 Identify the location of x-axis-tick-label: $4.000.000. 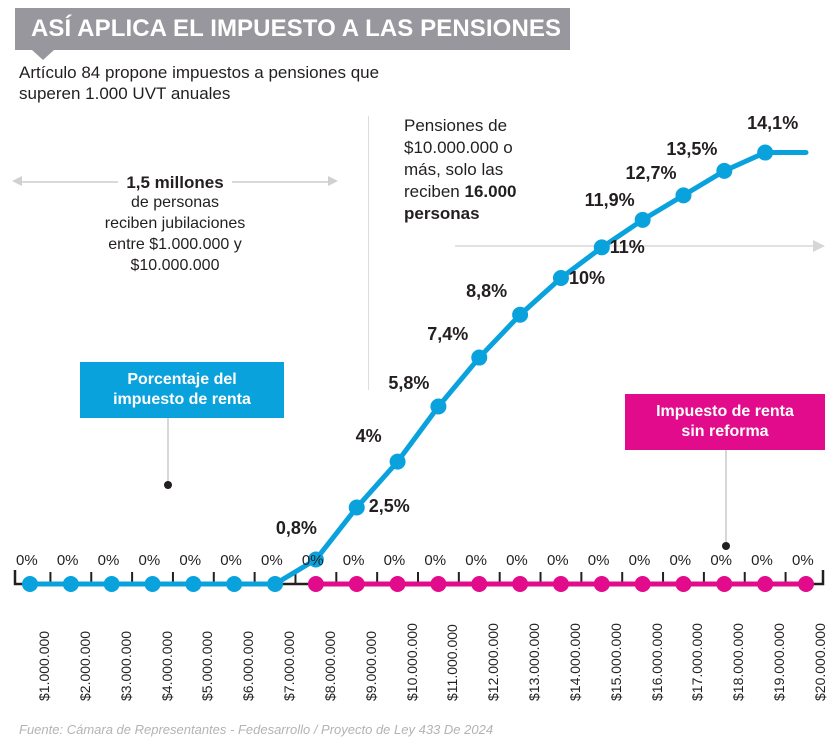
(166, 665).